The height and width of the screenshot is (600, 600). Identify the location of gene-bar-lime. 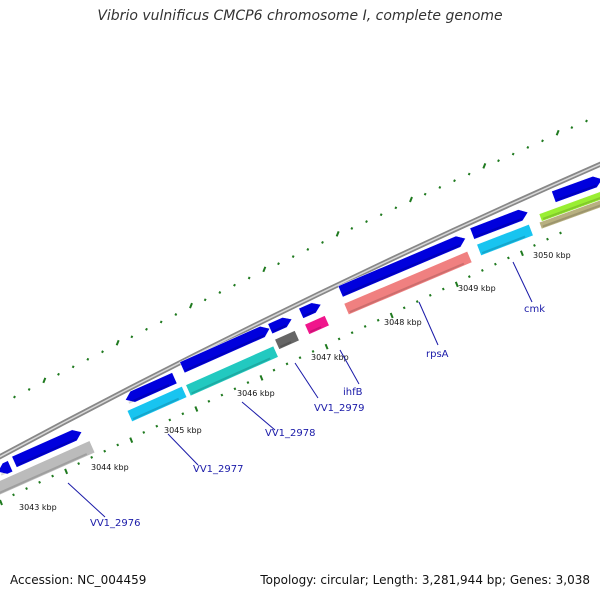
(569, 204).